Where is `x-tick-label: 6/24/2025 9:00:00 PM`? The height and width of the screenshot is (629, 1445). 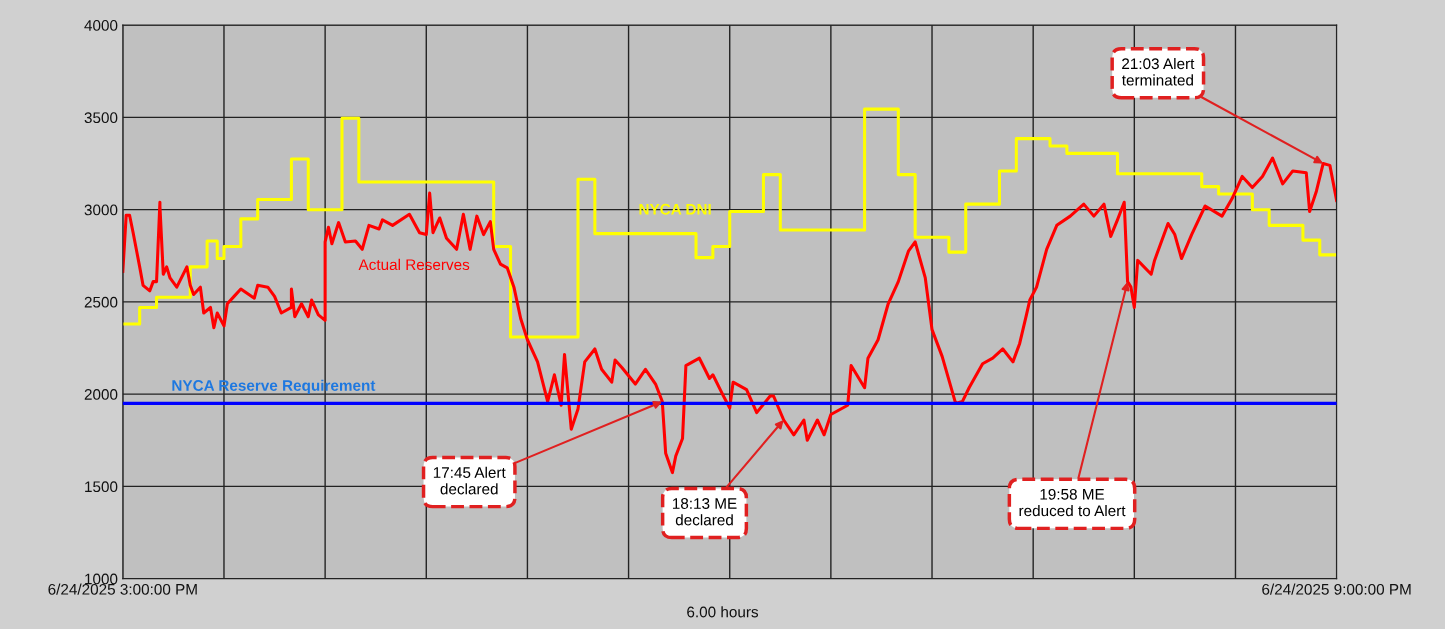
x-tick-label: 6/24/2025 9:00:00 PM is located at coordinates (1336, 589).